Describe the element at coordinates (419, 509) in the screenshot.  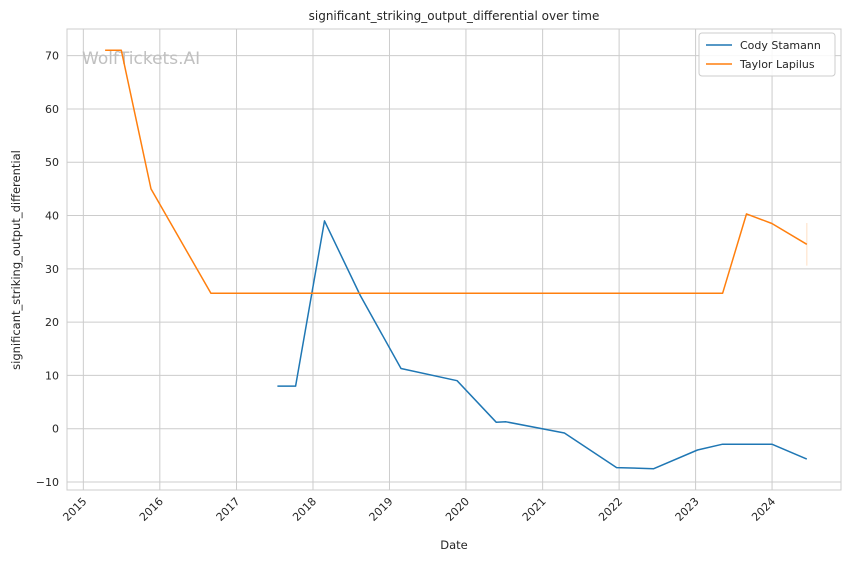
I see `x-axis-ticks: 2015 2016 2017 2018 2019 2020 2021 2022 2023 2024` at that location.